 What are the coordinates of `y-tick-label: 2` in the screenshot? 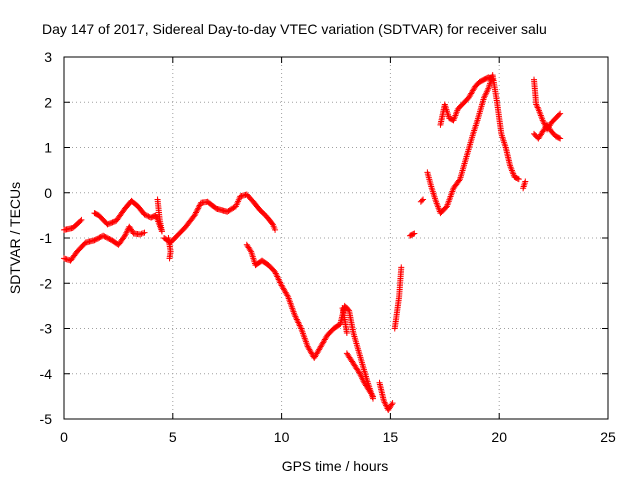 It's located at (48, 102).